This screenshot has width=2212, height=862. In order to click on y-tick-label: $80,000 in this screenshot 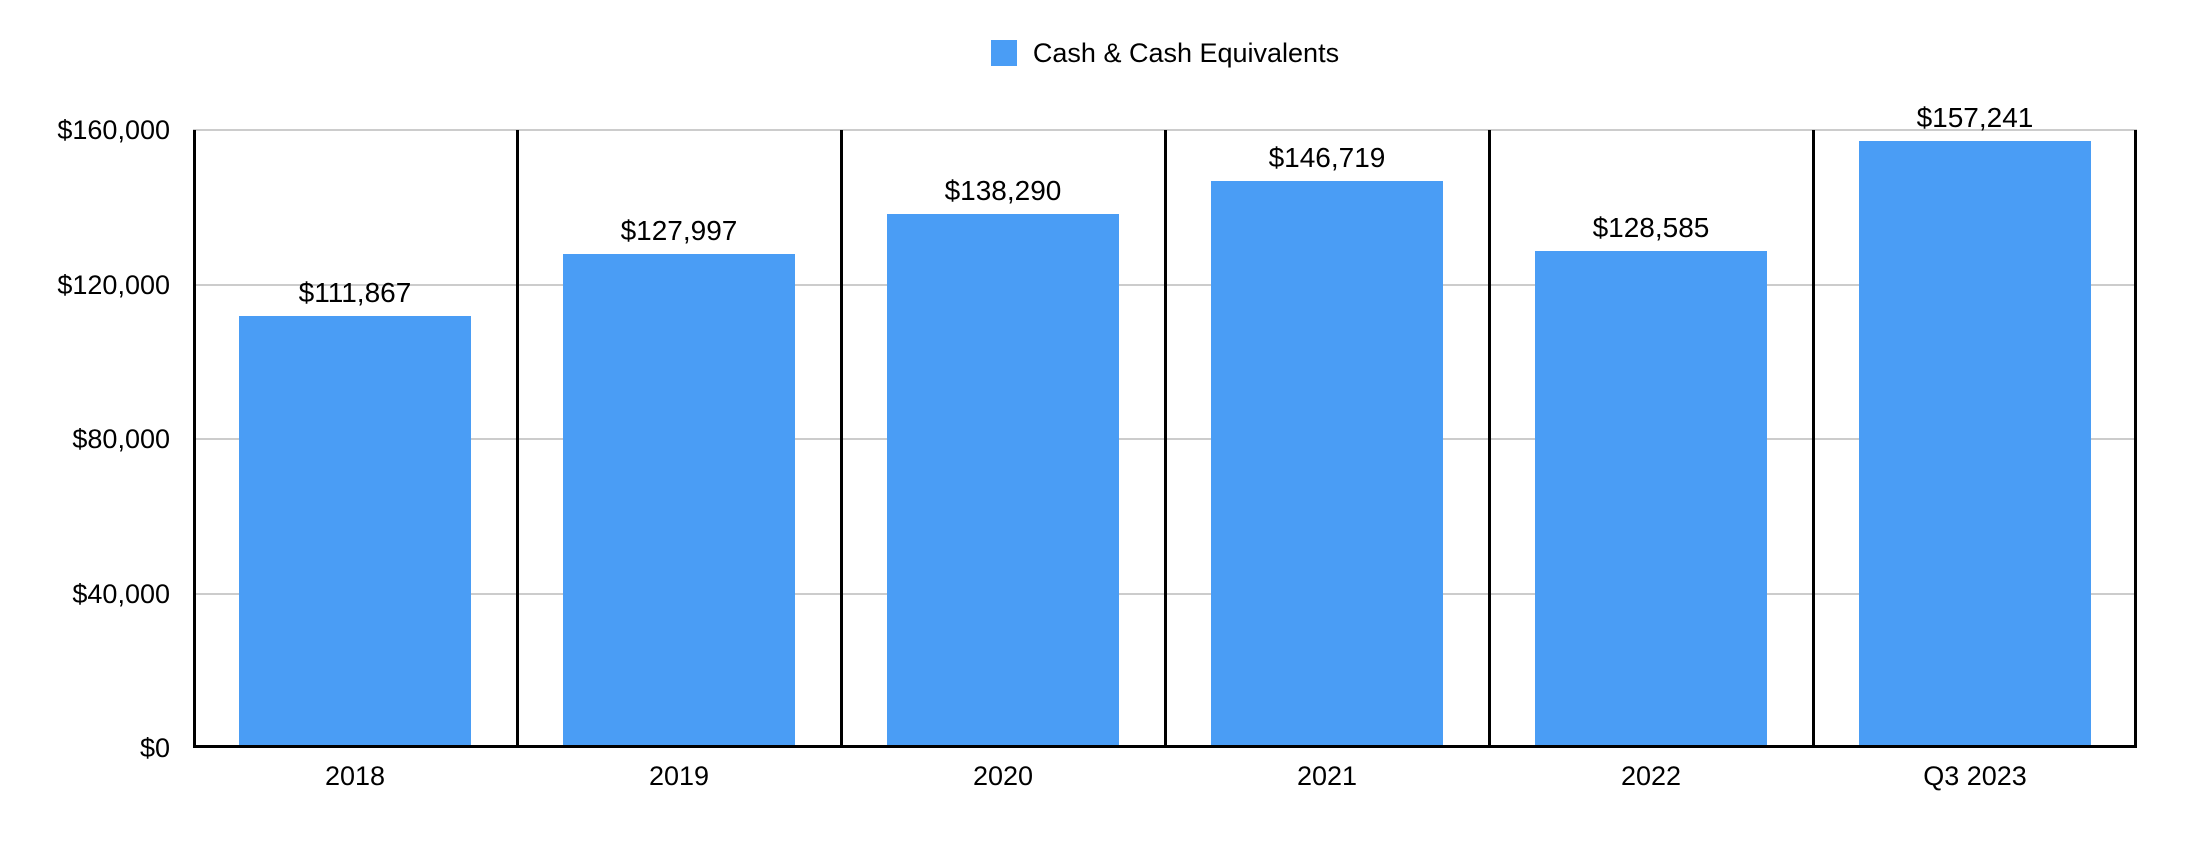, I will do `click(121, 439)`.